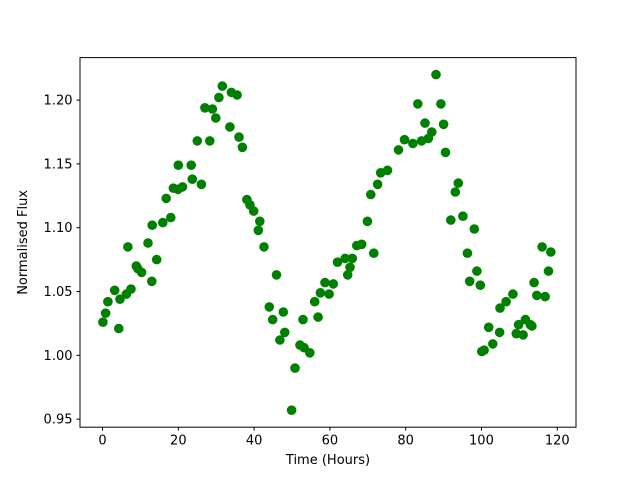 Image resolution: width=640 pixels, height=480 pixels. Describe the element at coordinates (405, 441) in the screenshot. I see `x-tick-label: 80` at that location.